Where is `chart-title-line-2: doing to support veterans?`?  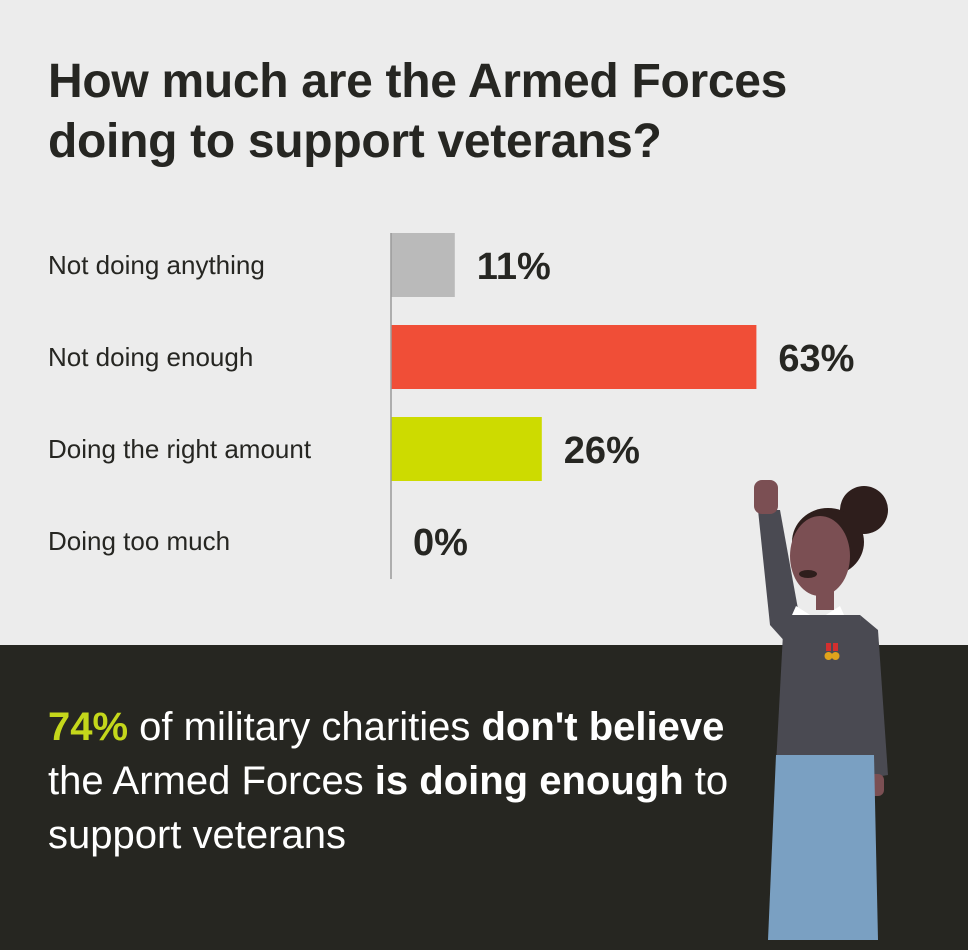 chart-title-line-2: doing to support veterans? is located at coordinates (355, 141).